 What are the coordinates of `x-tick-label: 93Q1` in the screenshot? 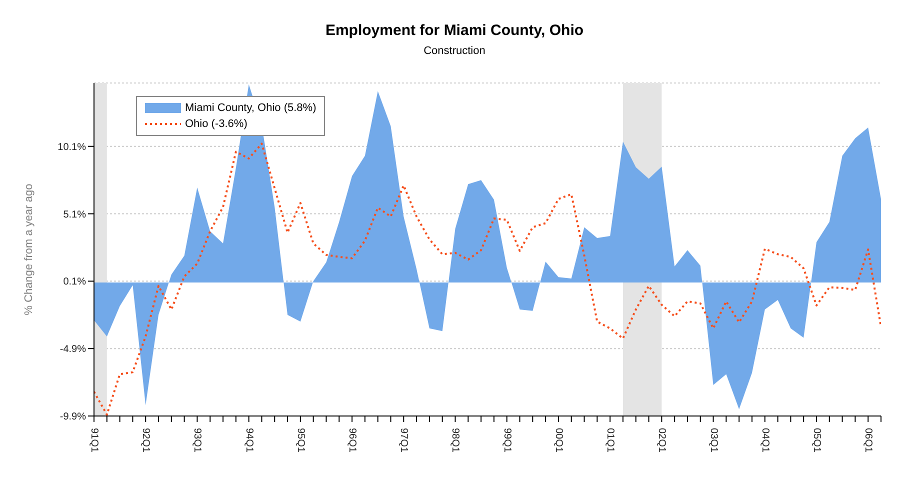 It's located at (197, 440).